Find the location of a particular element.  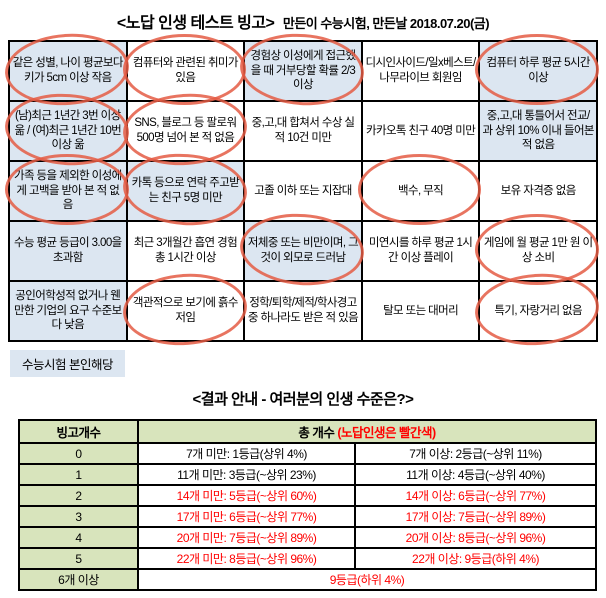

bingo-count-cell: 1 is located at coordinates (78, 474).